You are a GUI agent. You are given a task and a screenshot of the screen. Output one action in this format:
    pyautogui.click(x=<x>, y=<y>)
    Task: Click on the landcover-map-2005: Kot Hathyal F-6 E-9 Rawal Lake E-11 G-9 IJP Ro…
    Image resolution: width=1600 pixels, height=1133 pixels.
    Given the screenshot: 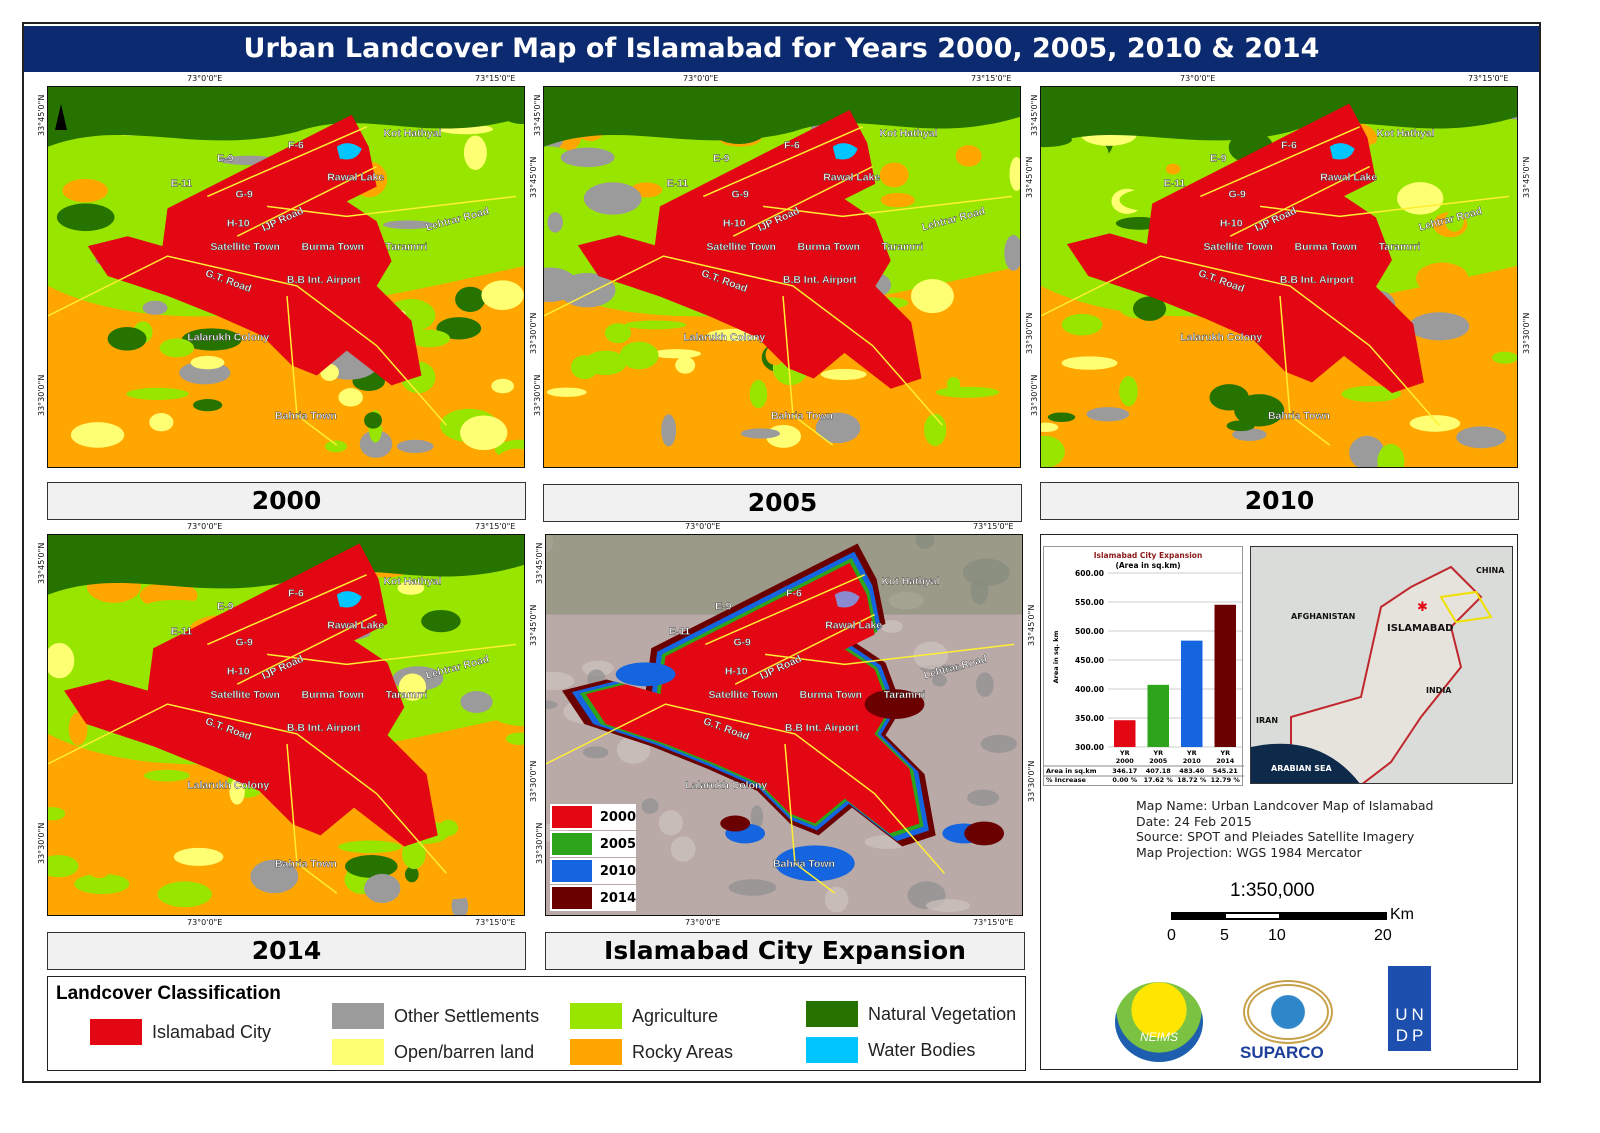 What is the action you would take?
    pyautogui.click(x=782, y=277)
    